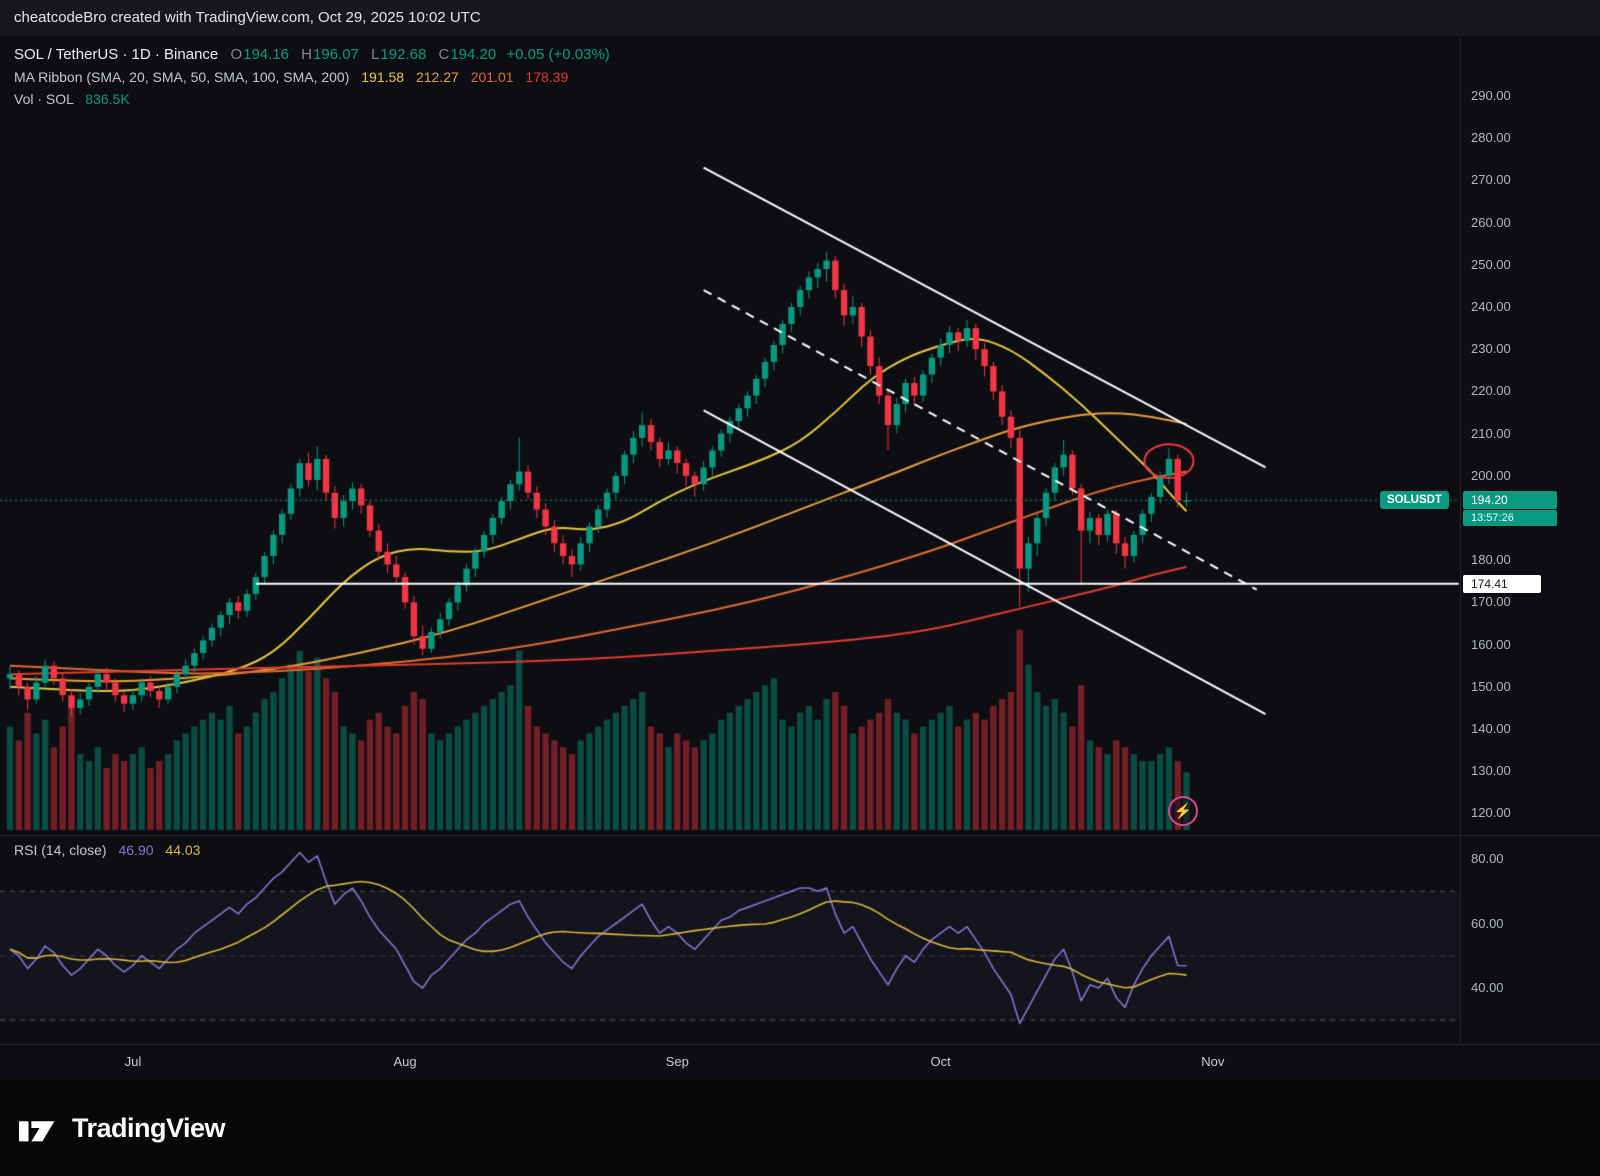 This screenshot has width=1600, height=1176. I want to click on open-value: 194.16, so click(266, 54).